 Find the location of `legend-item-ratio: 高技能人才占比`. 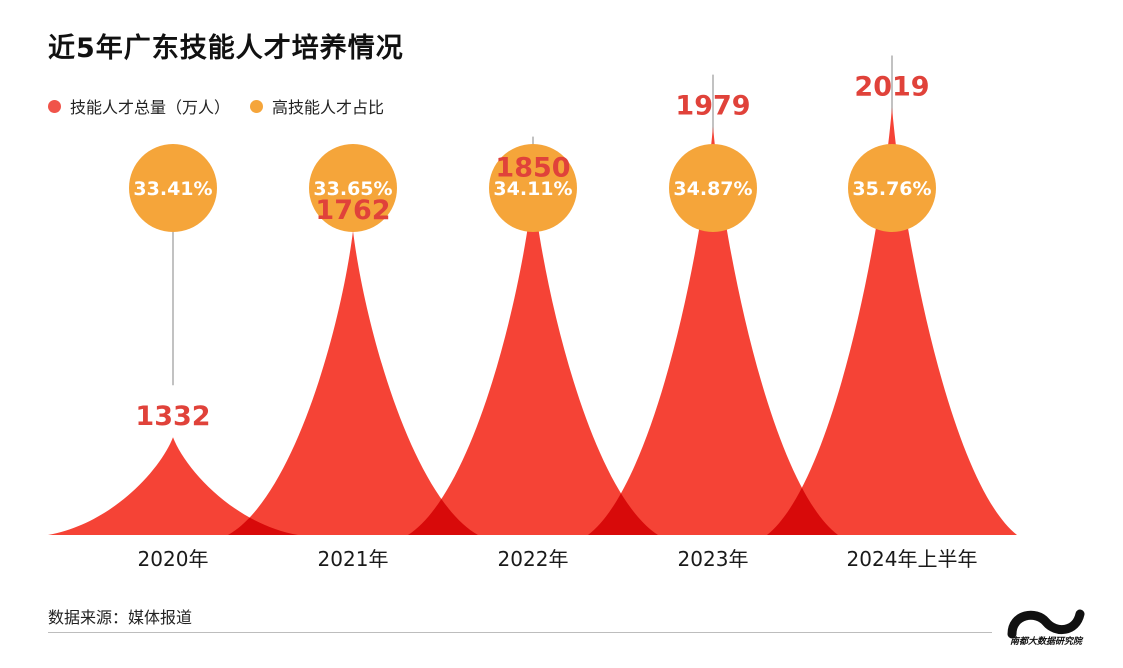

legend-item-ratio: 高技能人才占比 is located at coordinates (317, 106).